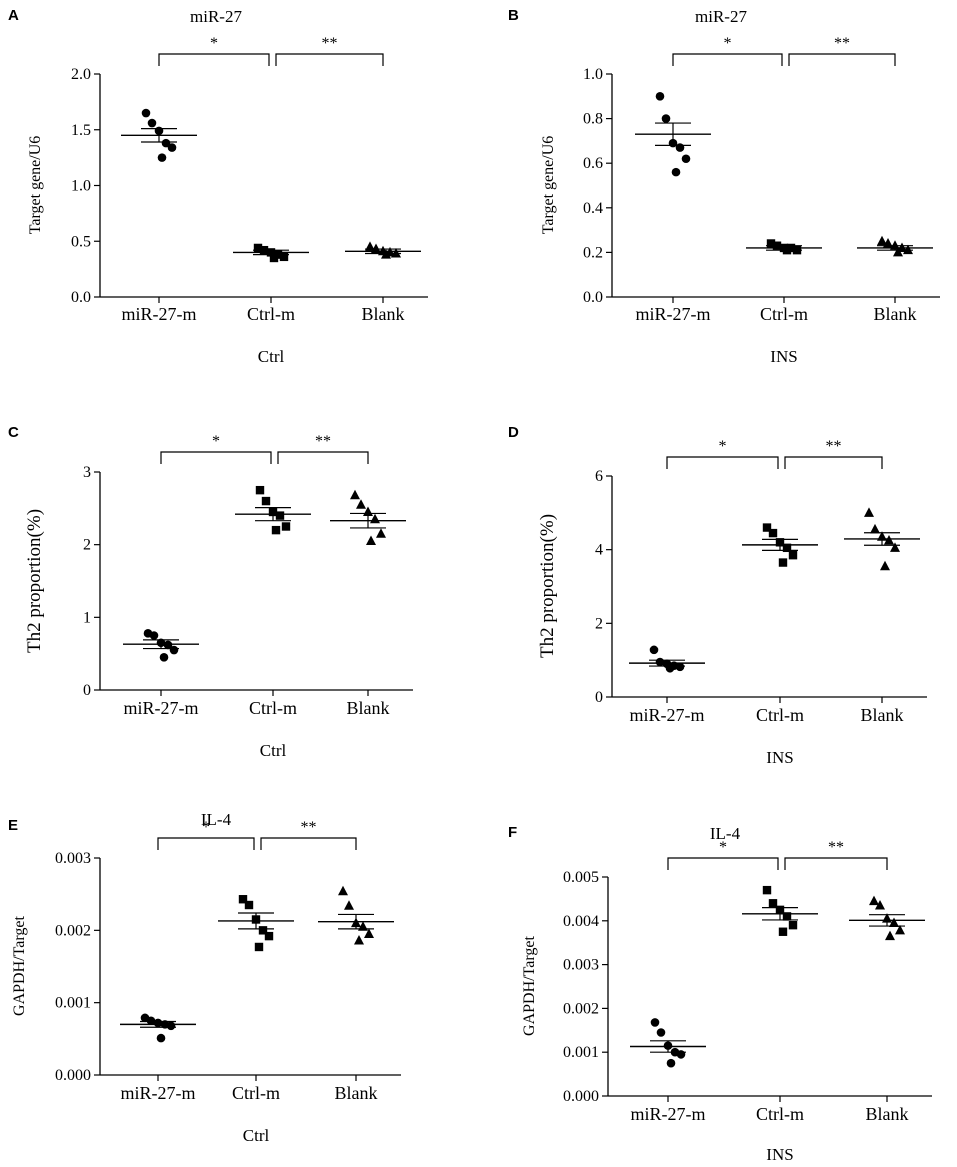 Image resolution: width=957 pixels, height=1167 pixels. What do you see at coordinates (581, 877) in the screenshot?
I see `y-tick-label: 0.005` at bounding box center [581, 877].